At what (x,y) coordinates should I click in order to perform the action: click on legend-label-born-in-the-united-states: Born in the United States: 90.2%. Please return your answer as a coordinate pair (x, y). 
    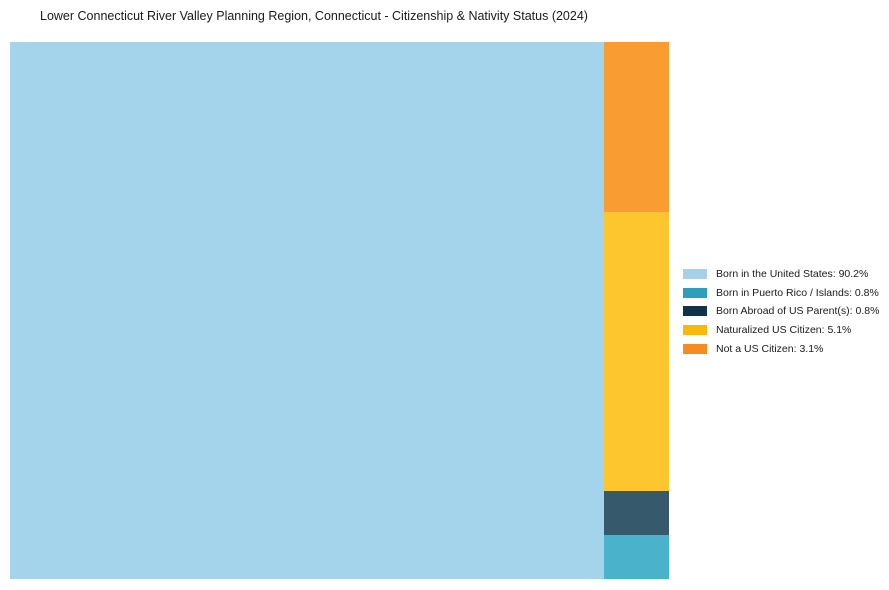
    Looking at the image, I should click on (792, 274).